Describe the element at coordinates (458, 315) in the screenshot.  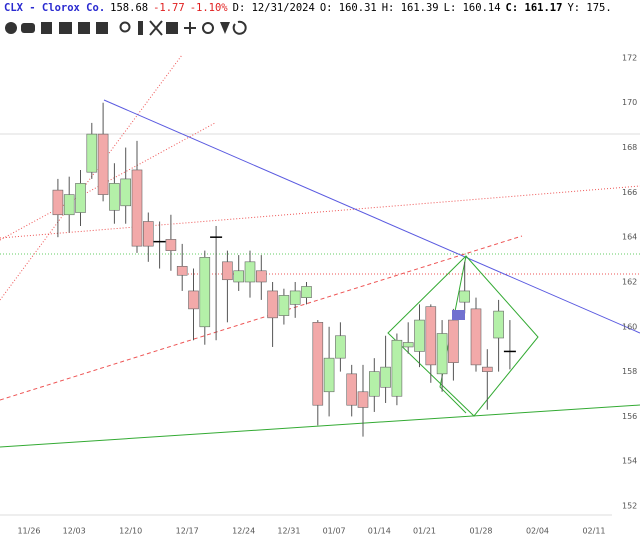
I see `marker` at that location.